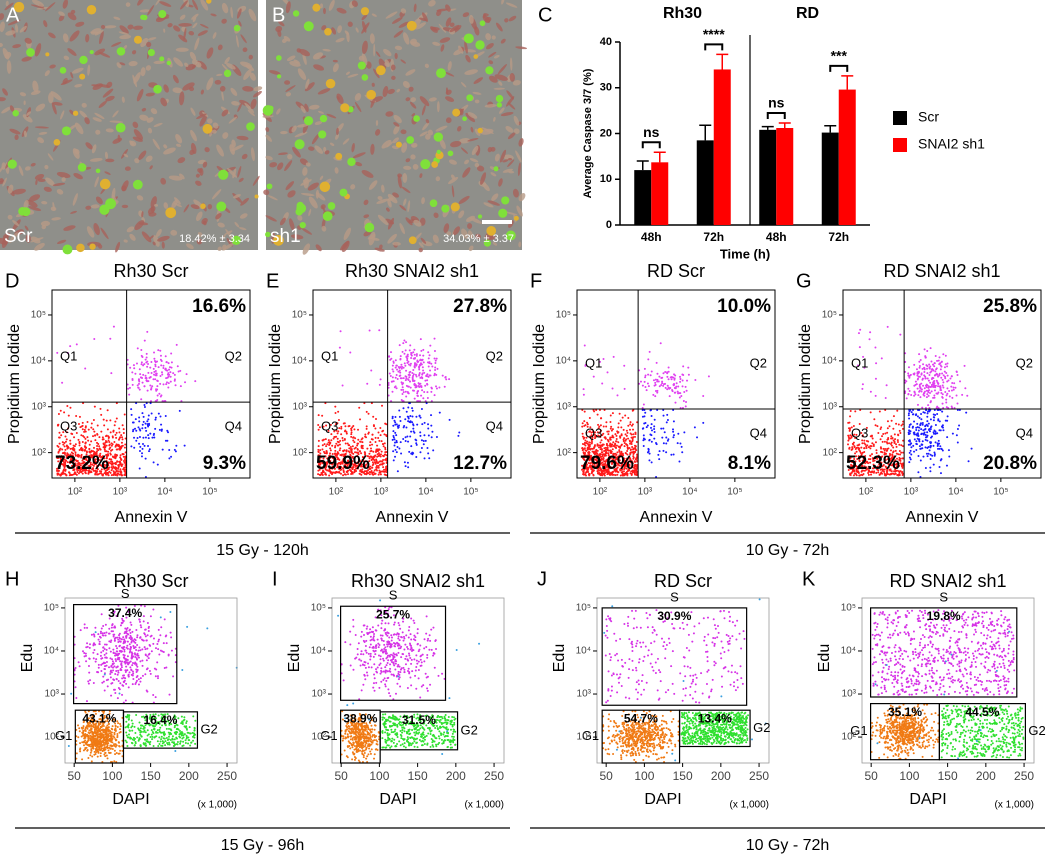 This screenshot has height=856, width=1050. I want to click on x-axis-label: Annexin V, so click(676, 517).